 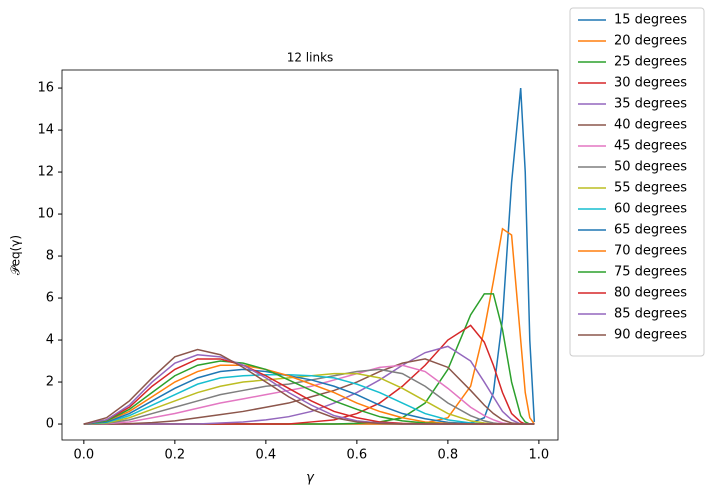 I want to click on legend-label: 15 degrees, so click(x=650, y=20).